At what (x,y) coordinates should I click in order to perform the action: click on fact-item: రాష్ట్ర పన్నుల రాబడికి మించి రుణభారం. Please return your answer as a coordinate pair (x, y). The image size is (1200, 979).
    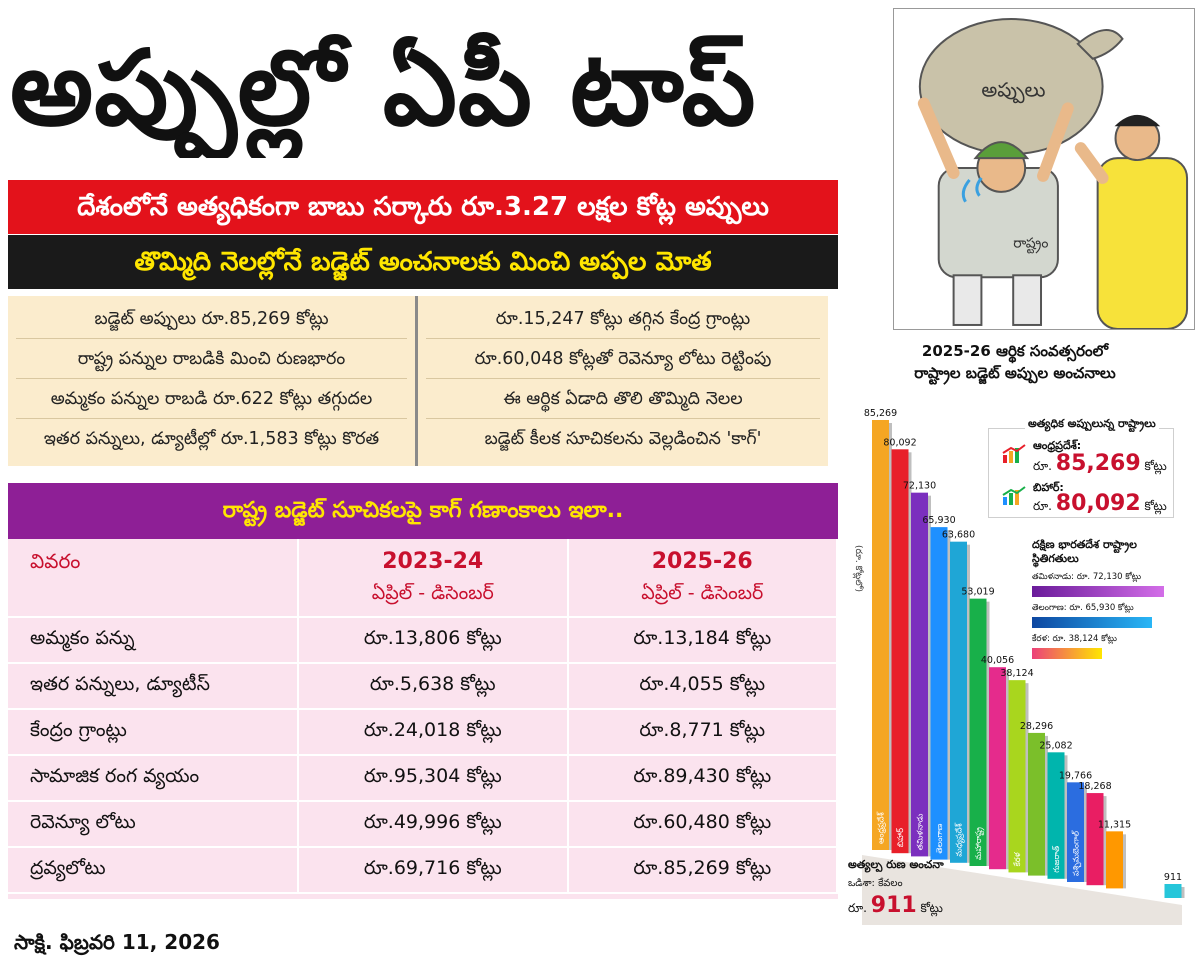
    Looking at the image, I should click on (211, 362).